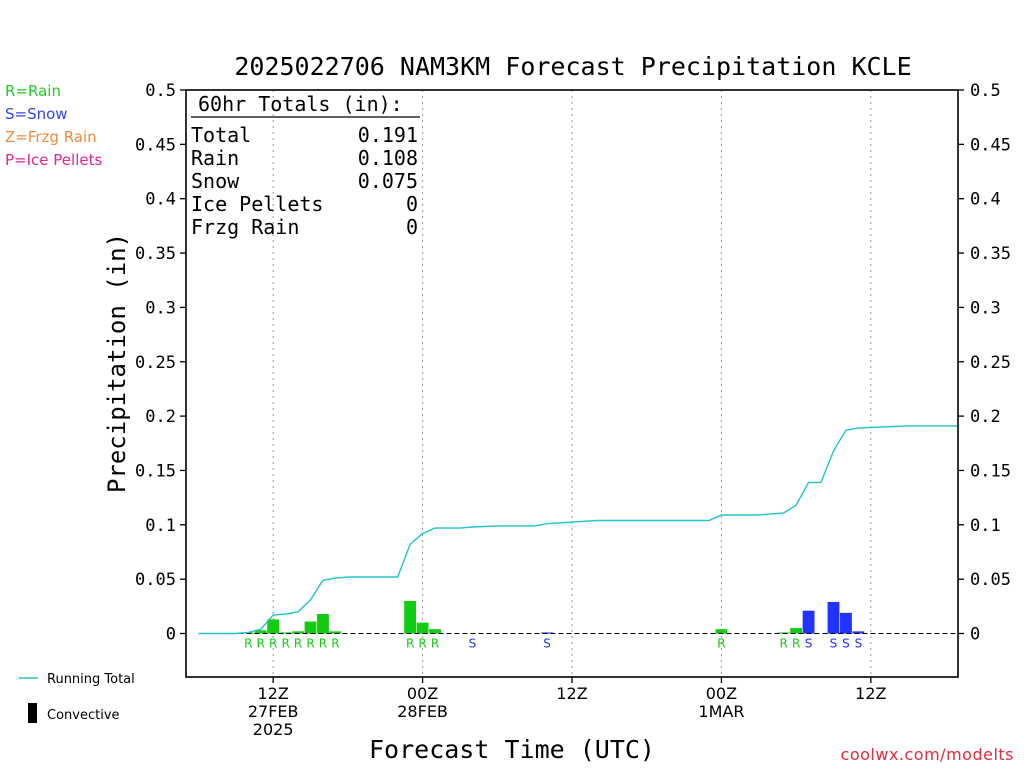 Image resolution: width=1024 pixels, height=768 pixels. I want to click on x-tick-label: 28FEB, so click(422, 711).